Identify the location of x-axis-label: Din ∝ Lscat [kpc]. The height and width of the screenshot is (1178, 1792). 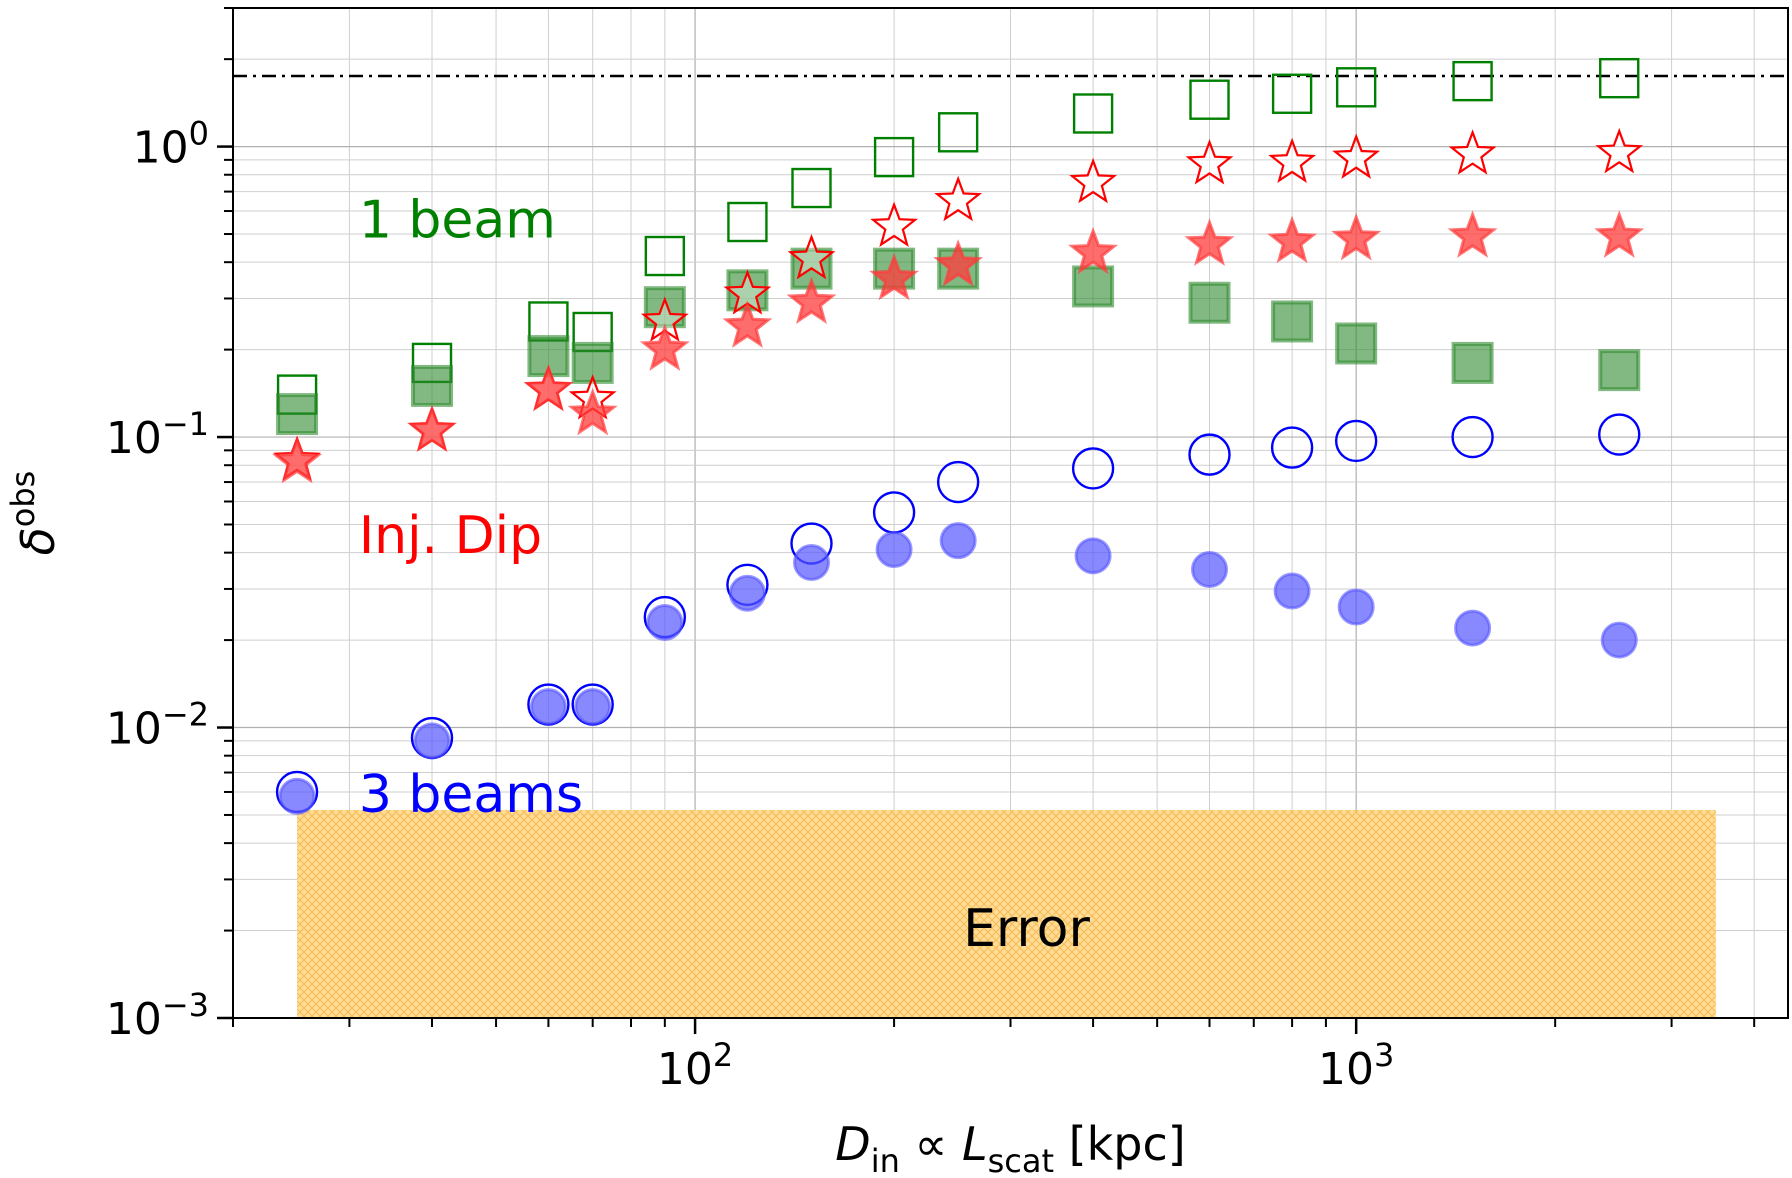
(1010, 1147).